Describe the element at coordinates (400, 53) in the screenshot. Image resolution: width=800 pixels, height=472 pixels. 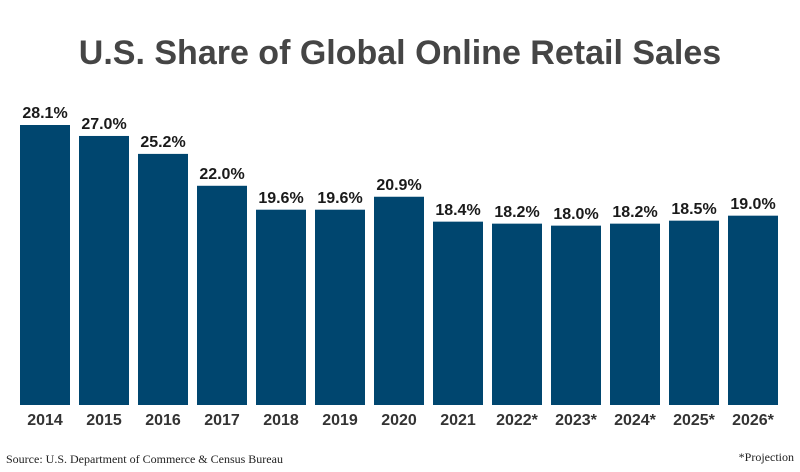
I see `chart-title: U.S. Share of Global Online Retail Sales` at that location.